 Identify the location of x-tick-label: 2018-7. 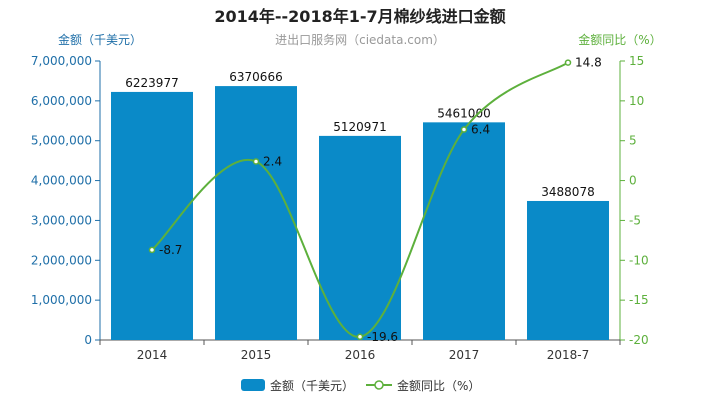
(568, 355).